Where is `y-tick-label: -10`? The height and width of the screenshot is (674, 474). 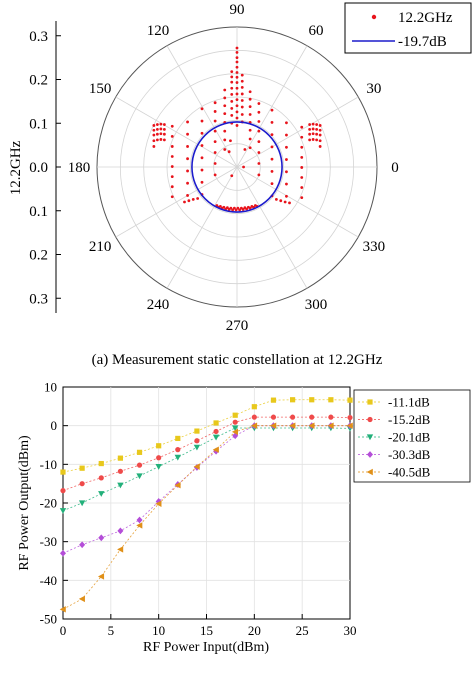 y-tick-label: -10 is located at coordinates (48, 464).